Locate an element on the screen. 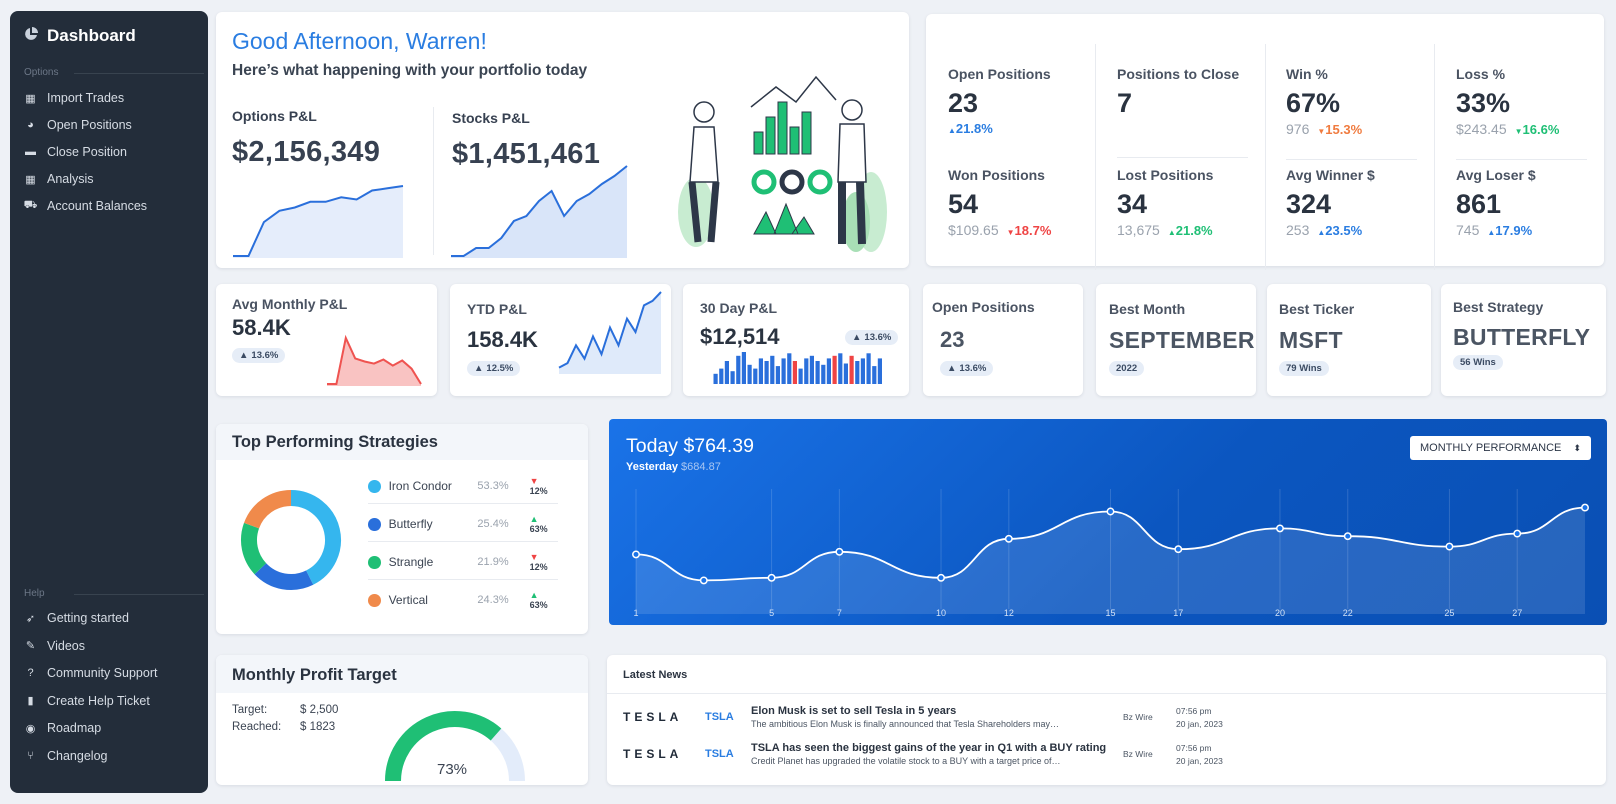  strategy-delta: ▼ 12% is located at coordinates (544, 486).